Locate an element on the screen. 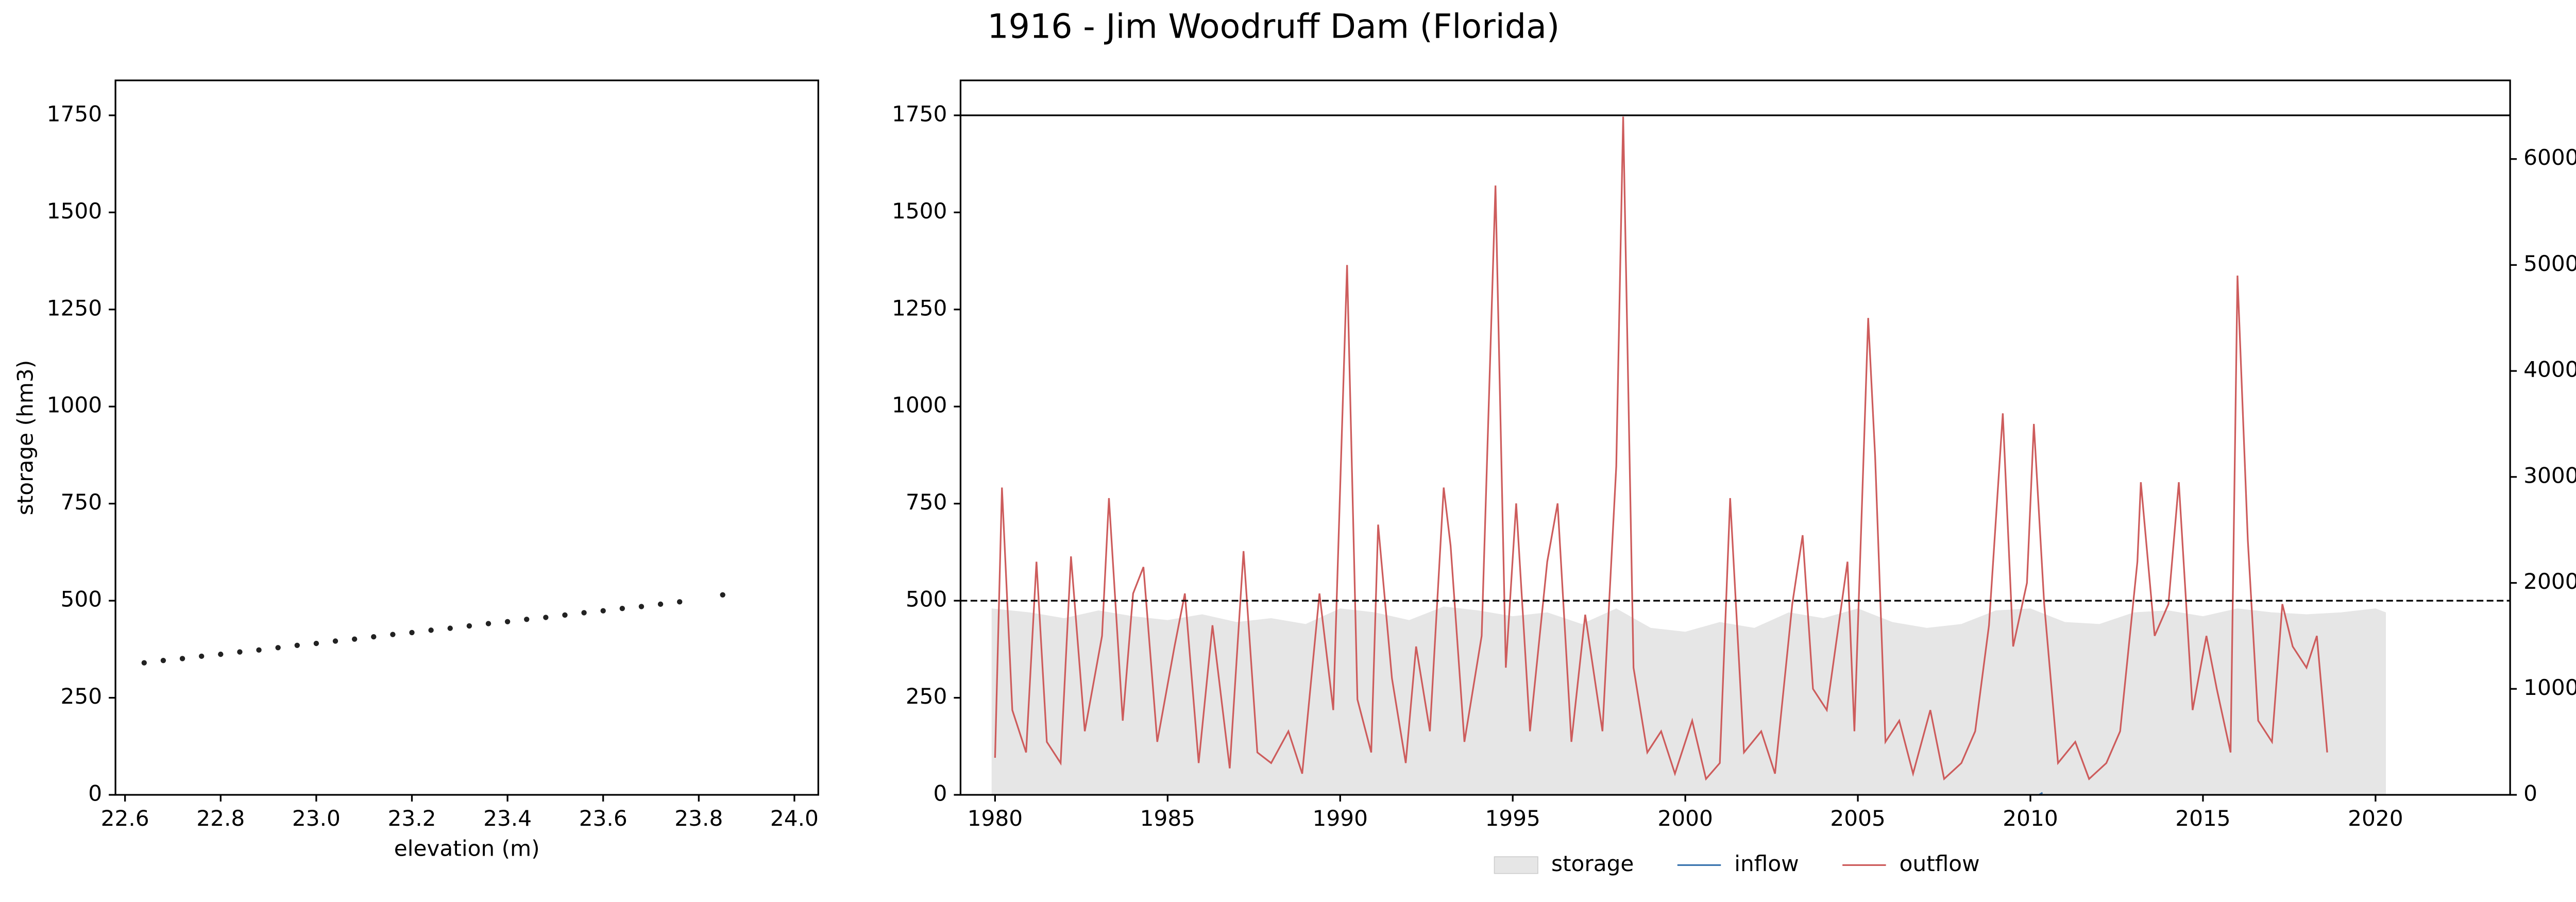 The image size is (2576, 902). storage-area is located at coordinates (1688, 700).